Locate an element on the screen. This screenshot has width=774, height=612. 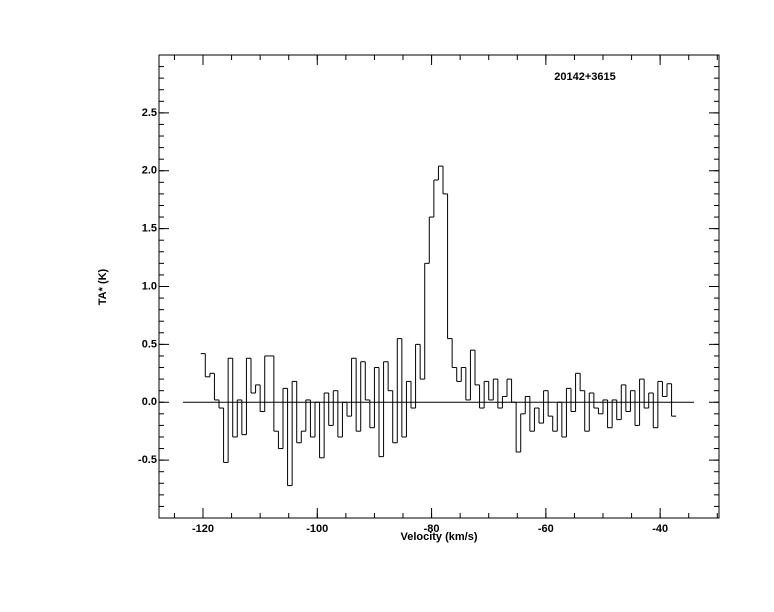
y-tick-label: 0.0 is located at coordinates (149, 402).